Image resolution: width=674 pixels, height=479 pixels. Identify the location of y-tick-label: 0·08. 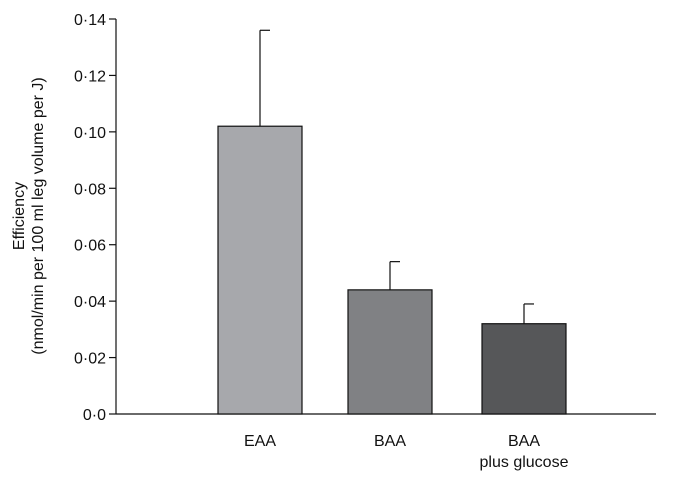
(90, 189).